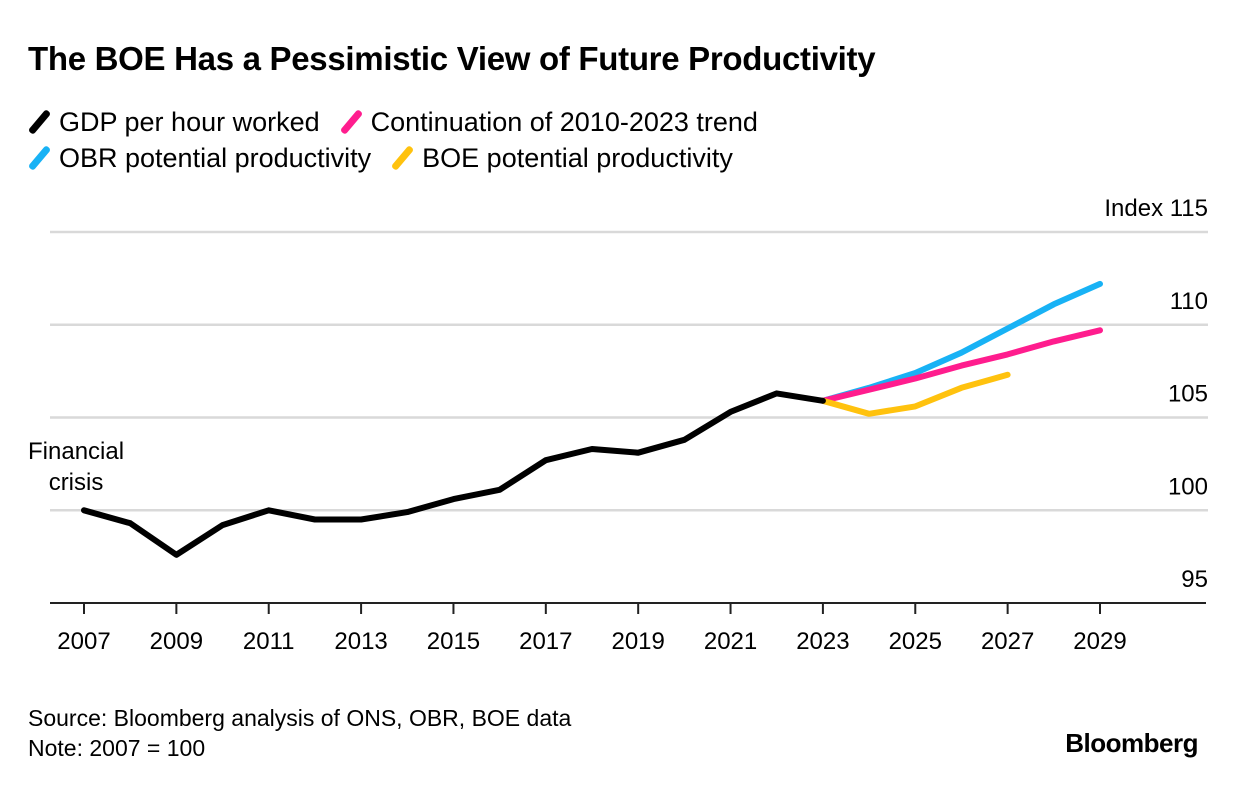  I want to click on x-tick-label-2011: 2011, so click(269, 641).